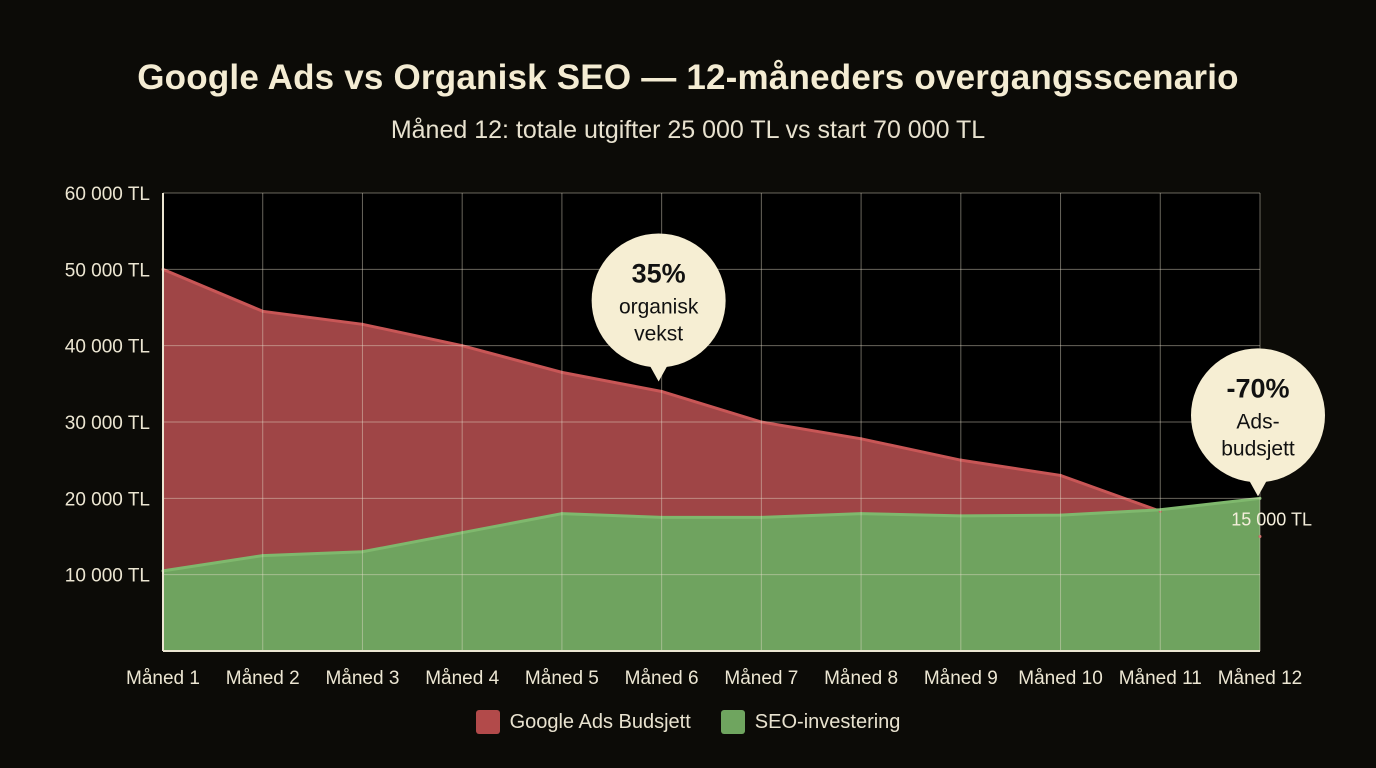 The width and height of the screenshot is (1376, 768). Describe the element at coordinates (1060, 678) in the screenshot. I see `x-tick-label: Måned 10` at that location.